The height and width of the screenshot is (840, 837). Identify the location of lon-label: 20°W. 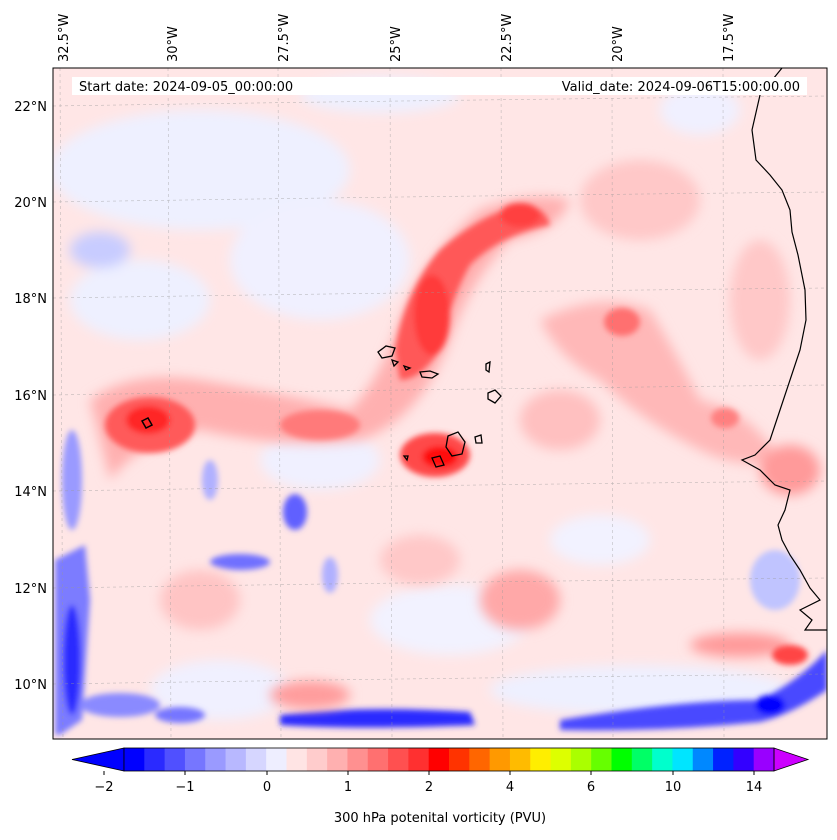
(618, 44).